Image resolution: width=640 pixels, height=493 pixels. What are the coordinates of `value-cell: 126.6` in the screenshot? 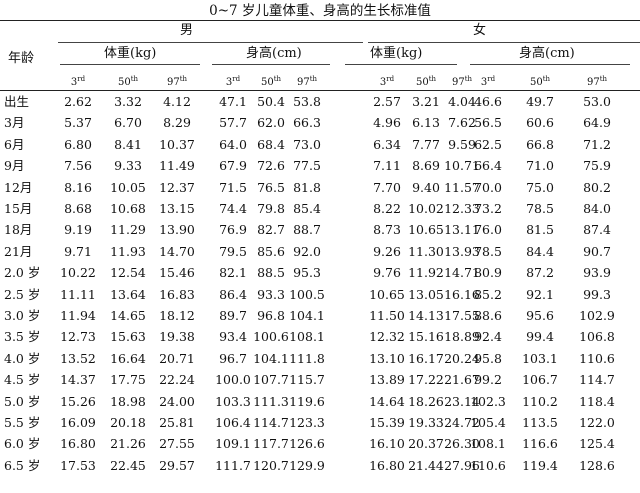 It's located at (307, 444).